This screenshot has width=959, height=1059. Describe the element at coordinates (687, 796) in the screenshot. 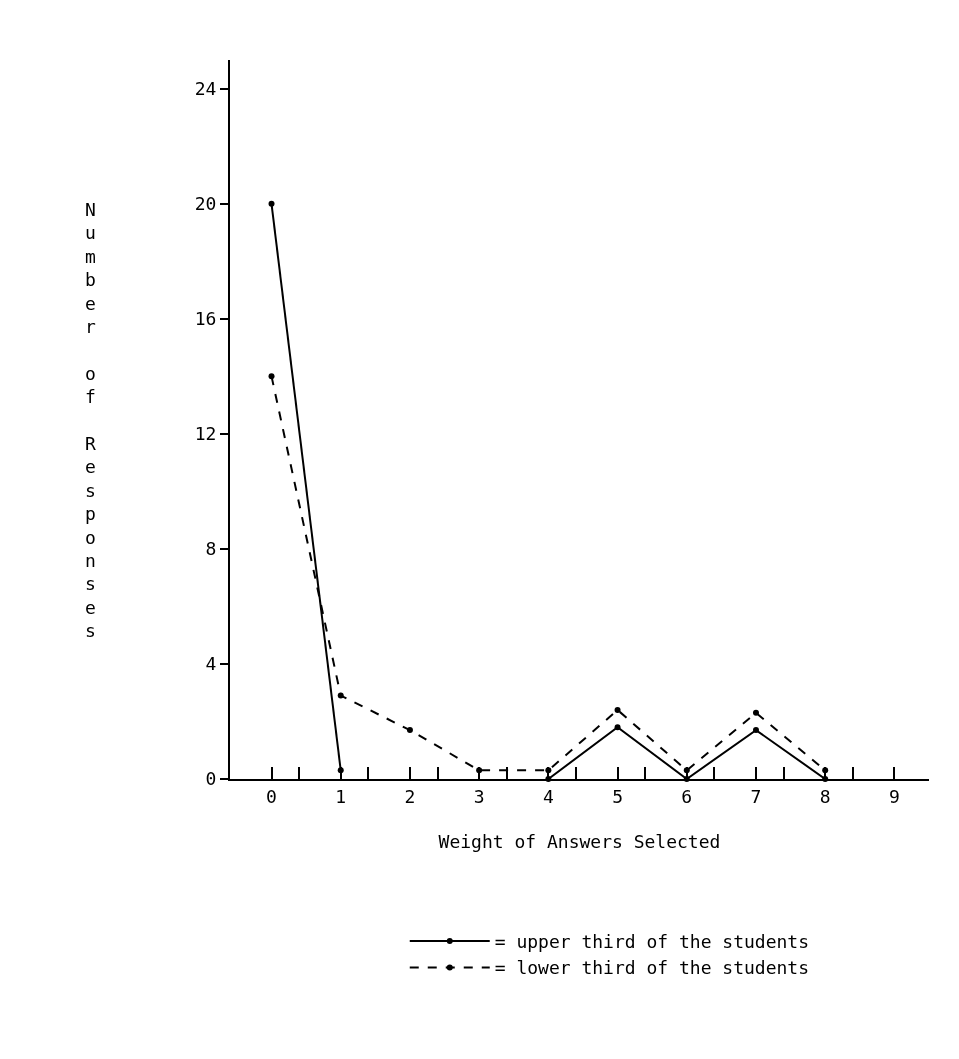

I see `x-tick-label: 6` at that location.